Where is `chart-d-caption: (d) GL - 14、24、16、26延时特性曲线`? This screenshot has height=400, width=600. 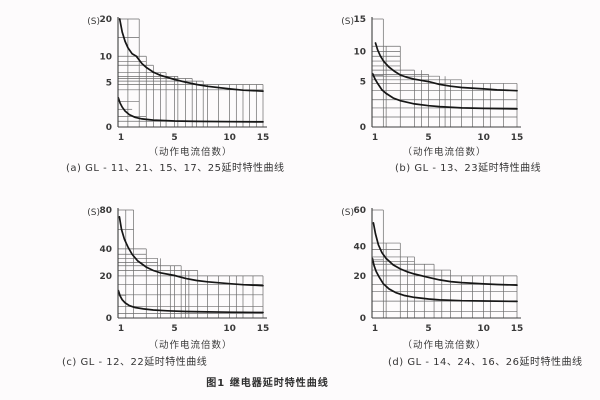
chart-d-caption: (d) GL - 14、24、16、26延时特性曲线 is located at coordinates (485, 362).